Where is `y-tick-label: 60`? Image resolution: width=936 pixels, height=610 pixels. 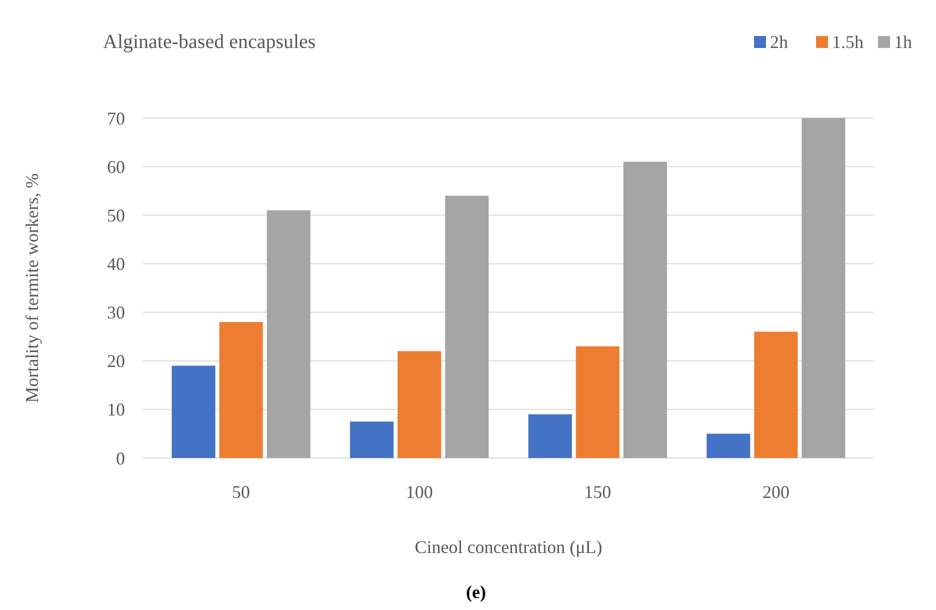
y-tick-label: 60 is located at coordinates (116, 166).